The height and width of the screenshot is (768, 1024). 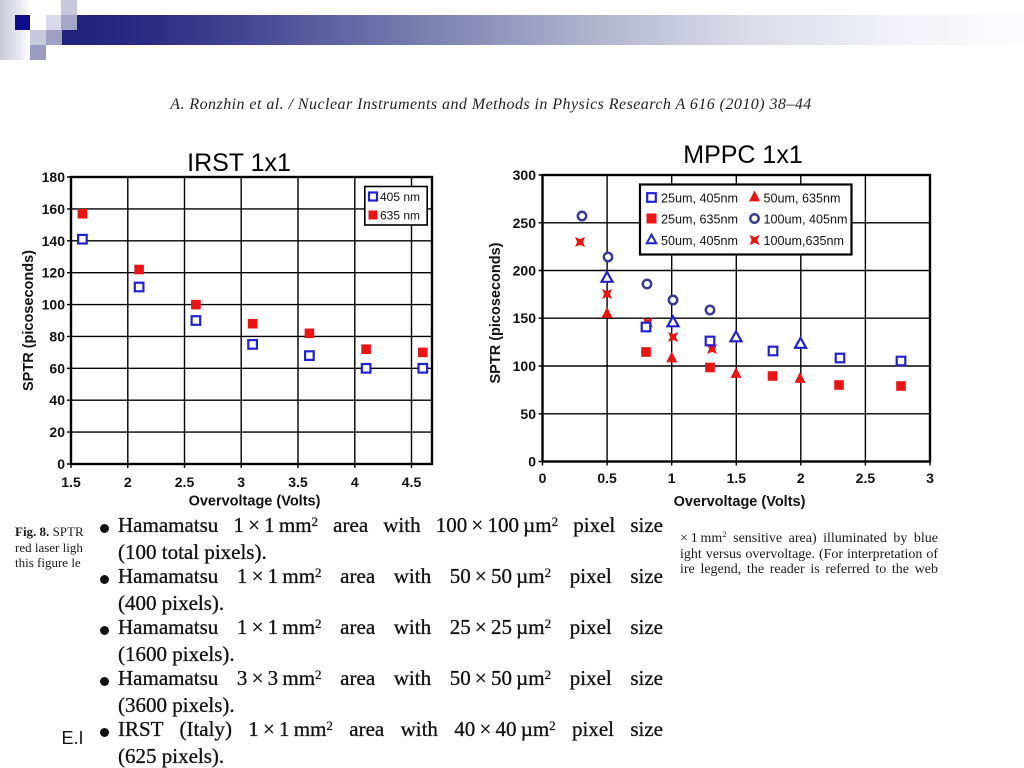 What do you see at coordinates (54, 209) in the screenshot?
I see `svg-text: 160` at bounding box center [54, 209].